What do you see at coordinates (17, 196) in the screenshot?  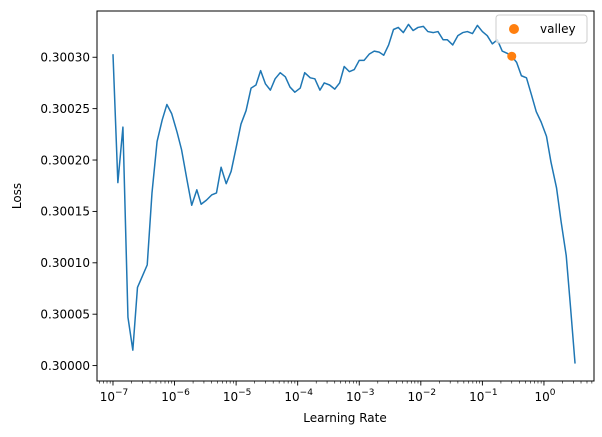 I see `y-axis-title: Loss` at bounding box center [17, 196].